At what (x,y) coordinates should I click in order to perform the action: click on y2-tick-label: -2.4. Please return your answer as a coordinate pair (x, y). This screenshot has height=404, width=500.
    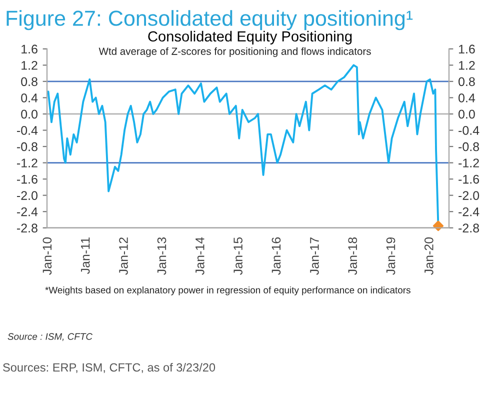
    Looking at the image, I should click on (469, 211).